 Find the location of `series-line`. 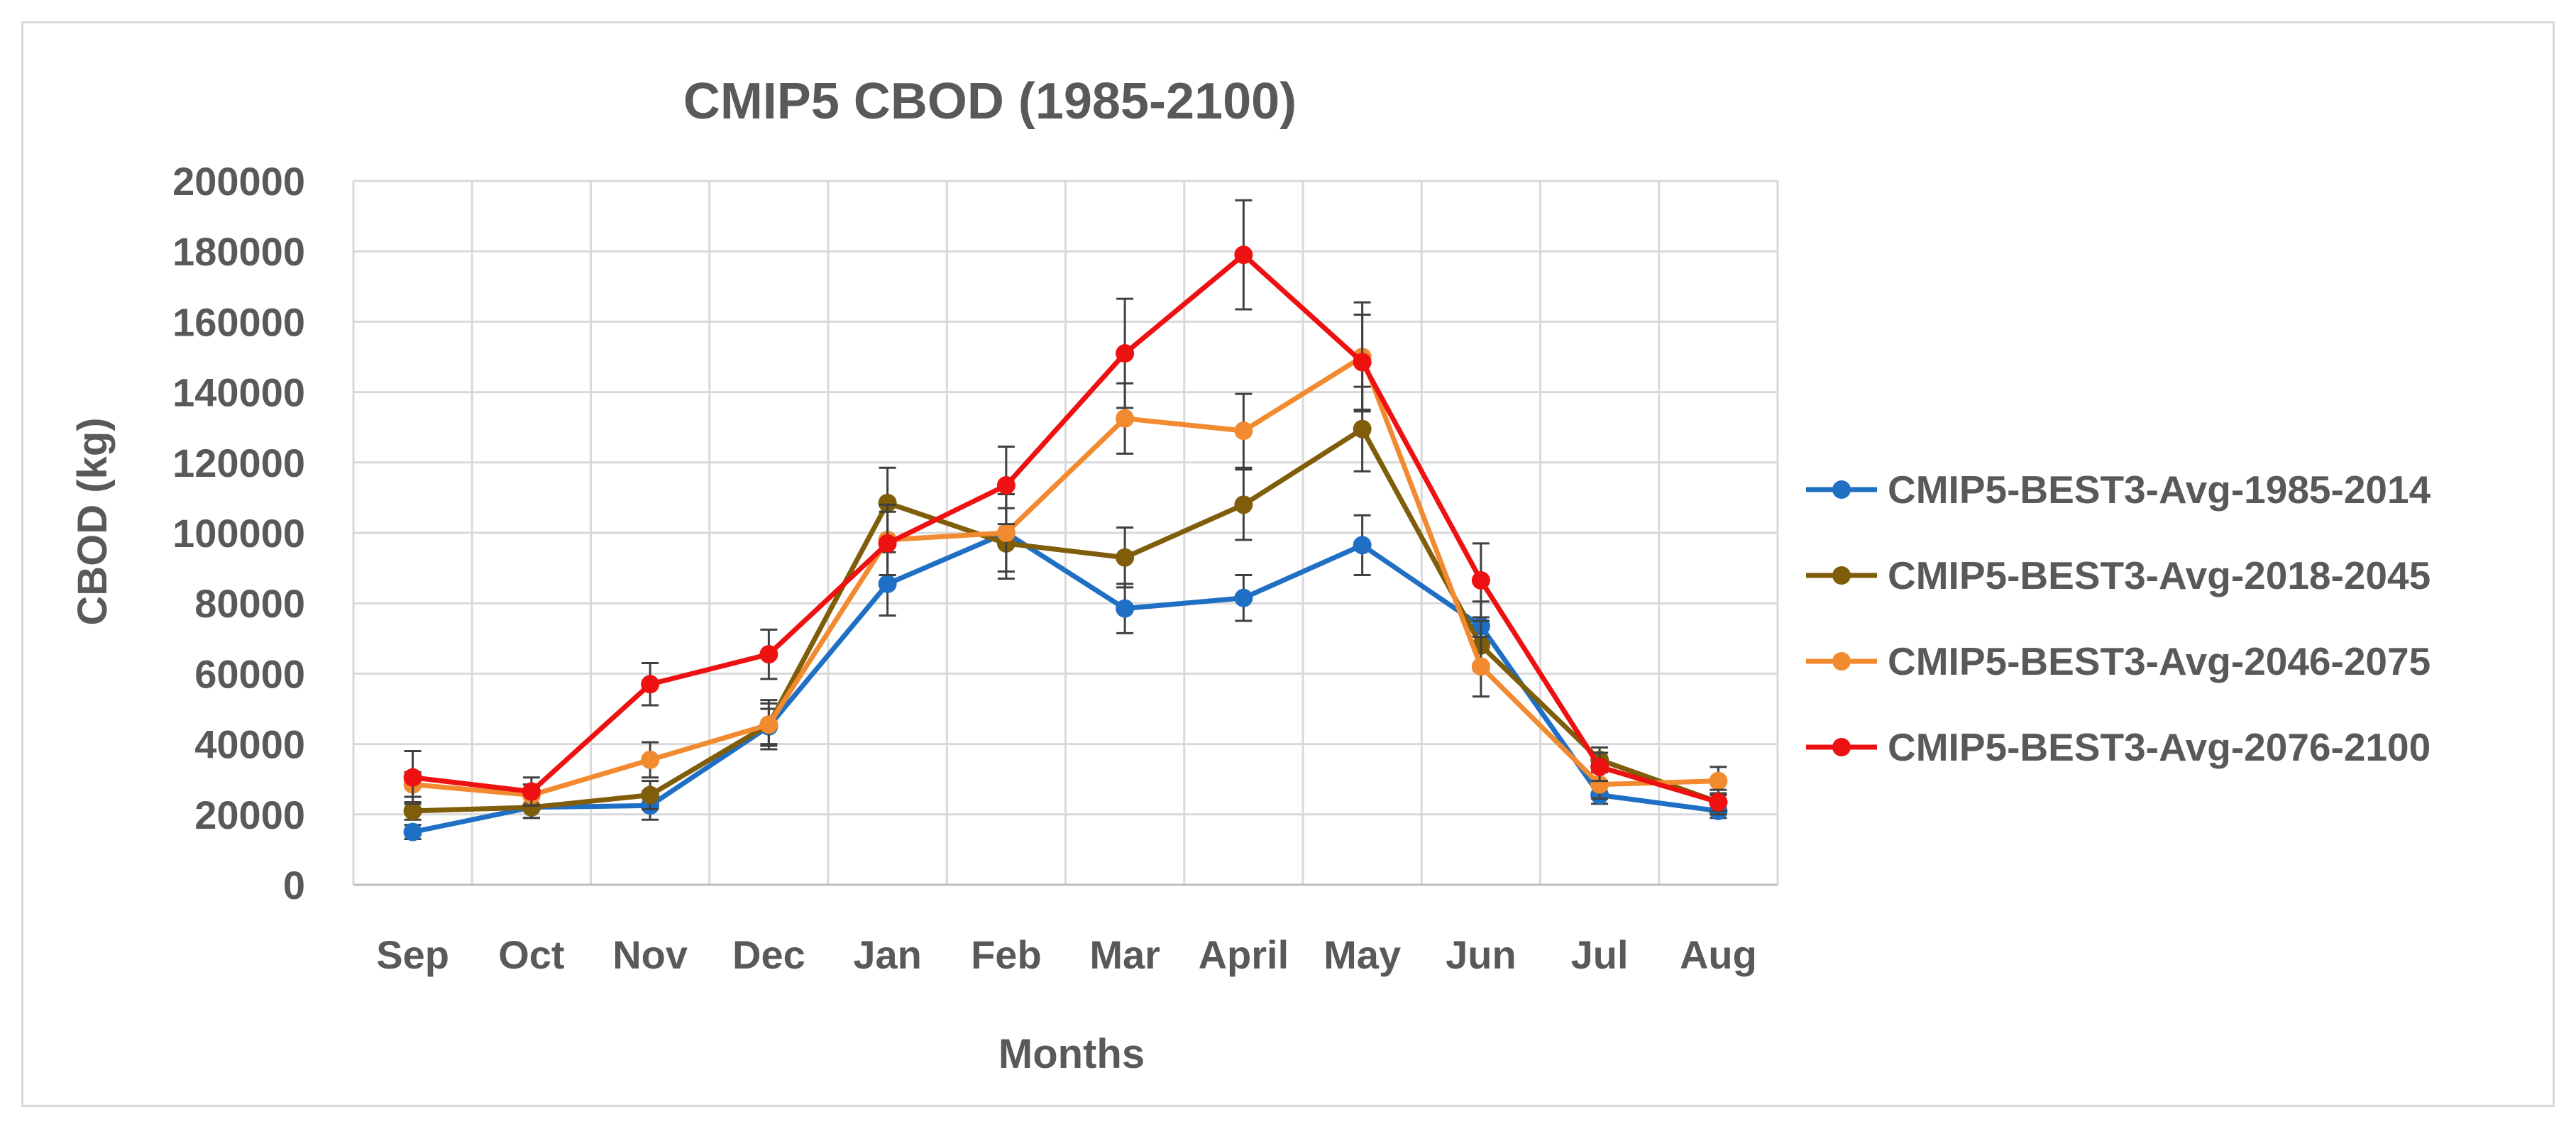

series-line is located at coordinates (1065, 682).